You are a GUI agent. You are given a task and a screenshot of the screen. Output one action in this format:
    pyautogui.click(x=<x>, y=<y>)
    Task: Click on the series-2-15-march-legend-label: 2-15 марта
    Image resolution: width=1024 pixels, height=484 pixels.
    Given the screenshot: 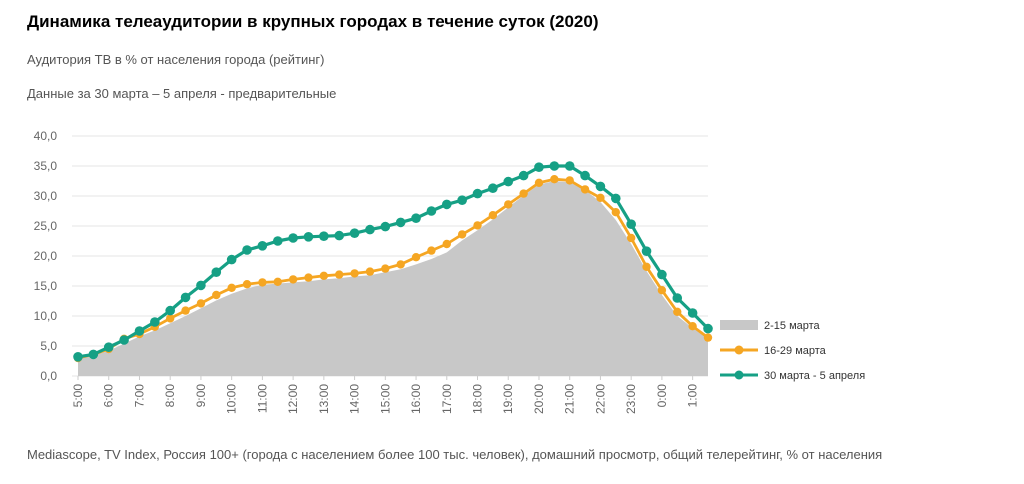 What is the action you would take?
    pyautogui.click(x=792, y=326)
    